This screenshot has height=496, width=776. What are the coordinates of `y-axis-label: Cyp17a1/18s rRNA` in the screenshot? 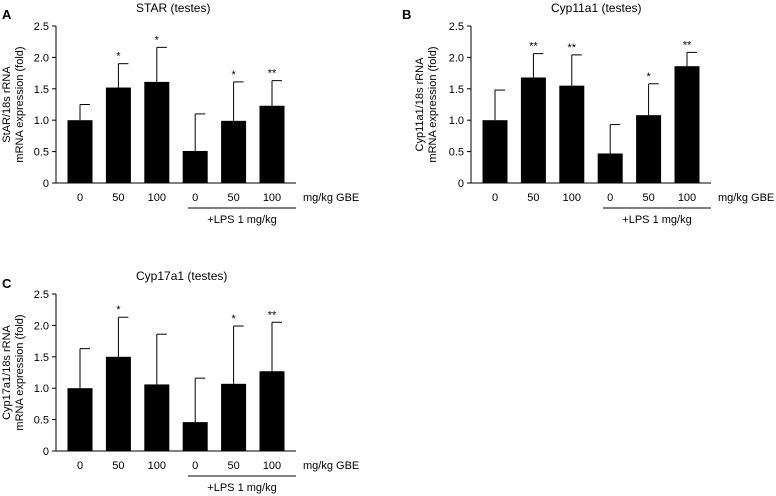 It's located at (7, 371).